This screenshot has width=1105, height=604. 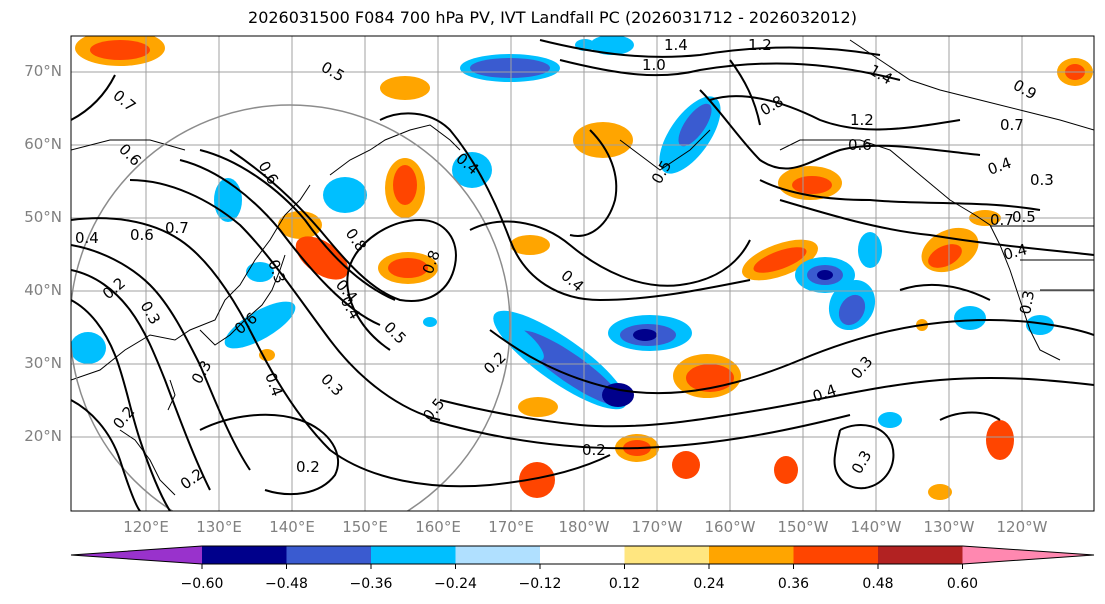 I want to click on lon-label: 180°W, so click(x=584, y=527).